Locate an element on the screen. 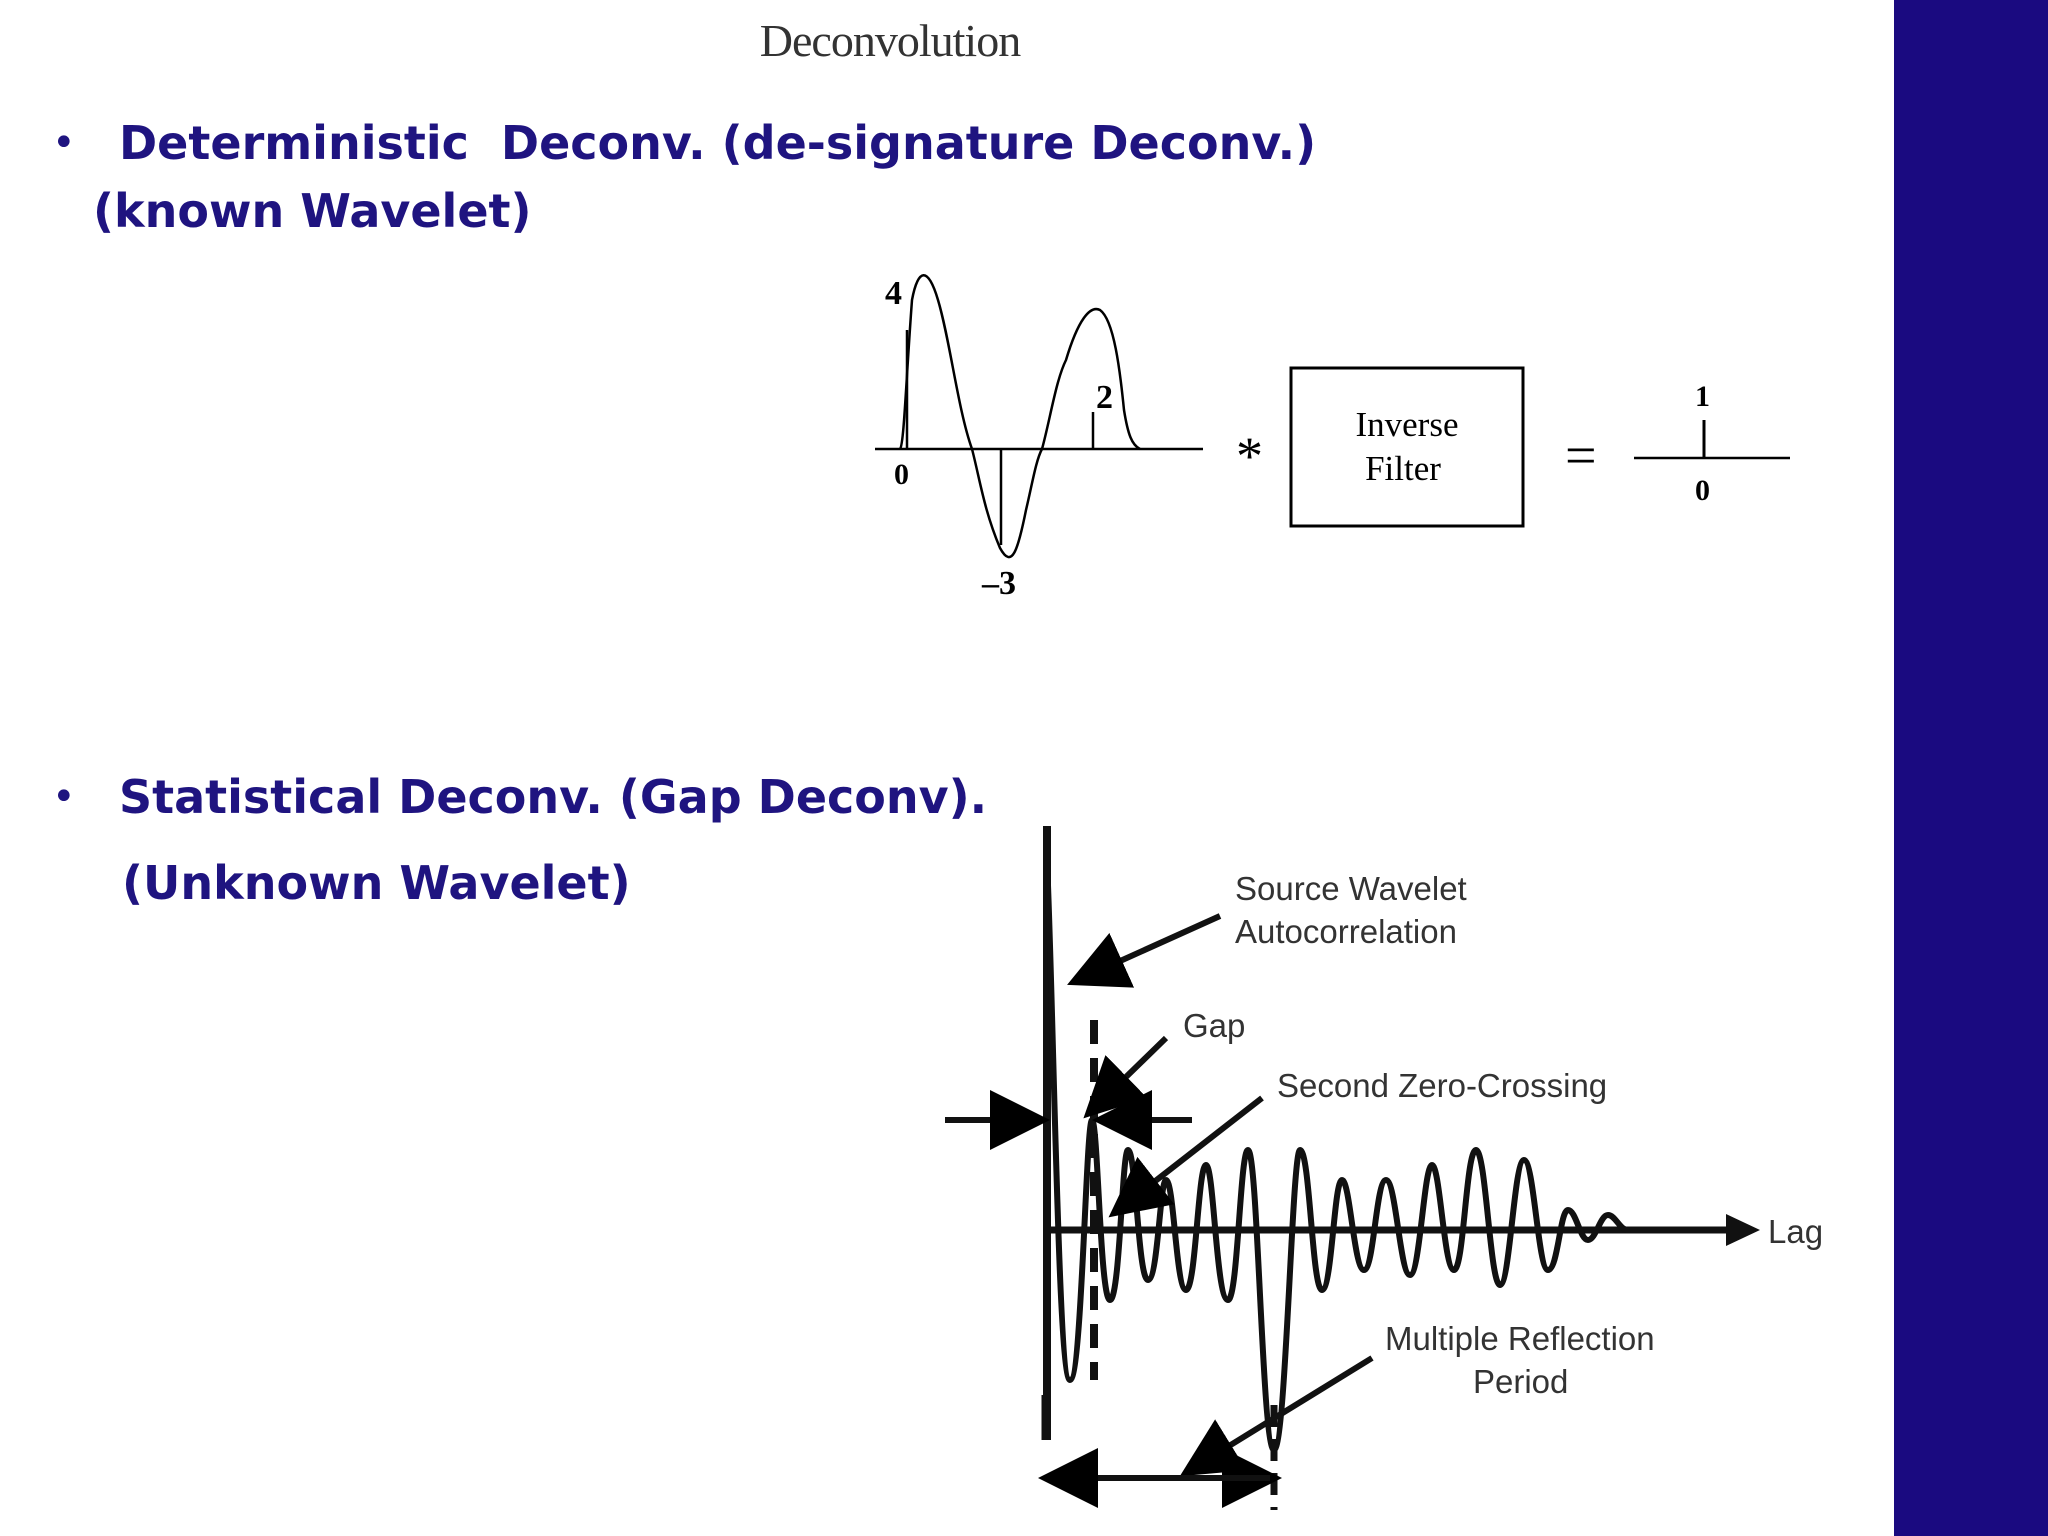 The image size is (2048, 1536). multiple-reflection-label-line2: Period is located at coordinates (1520, 1381).